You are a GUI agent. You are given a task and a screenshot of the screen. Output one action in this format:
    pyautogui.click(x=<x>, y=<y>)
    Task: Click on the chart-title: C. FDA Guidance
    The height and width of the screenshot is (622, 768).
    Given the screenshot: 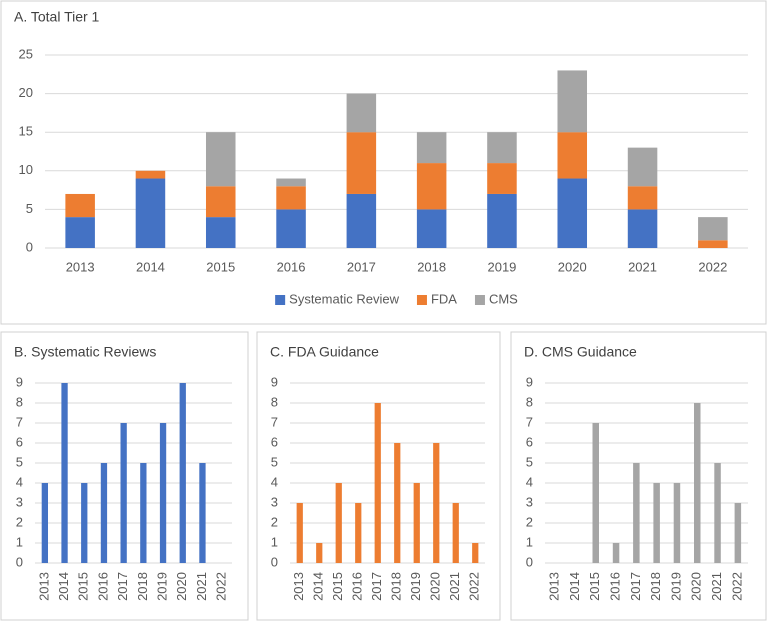 What is the action you would take?
    pyautogui.click(x=324, y=352)
    